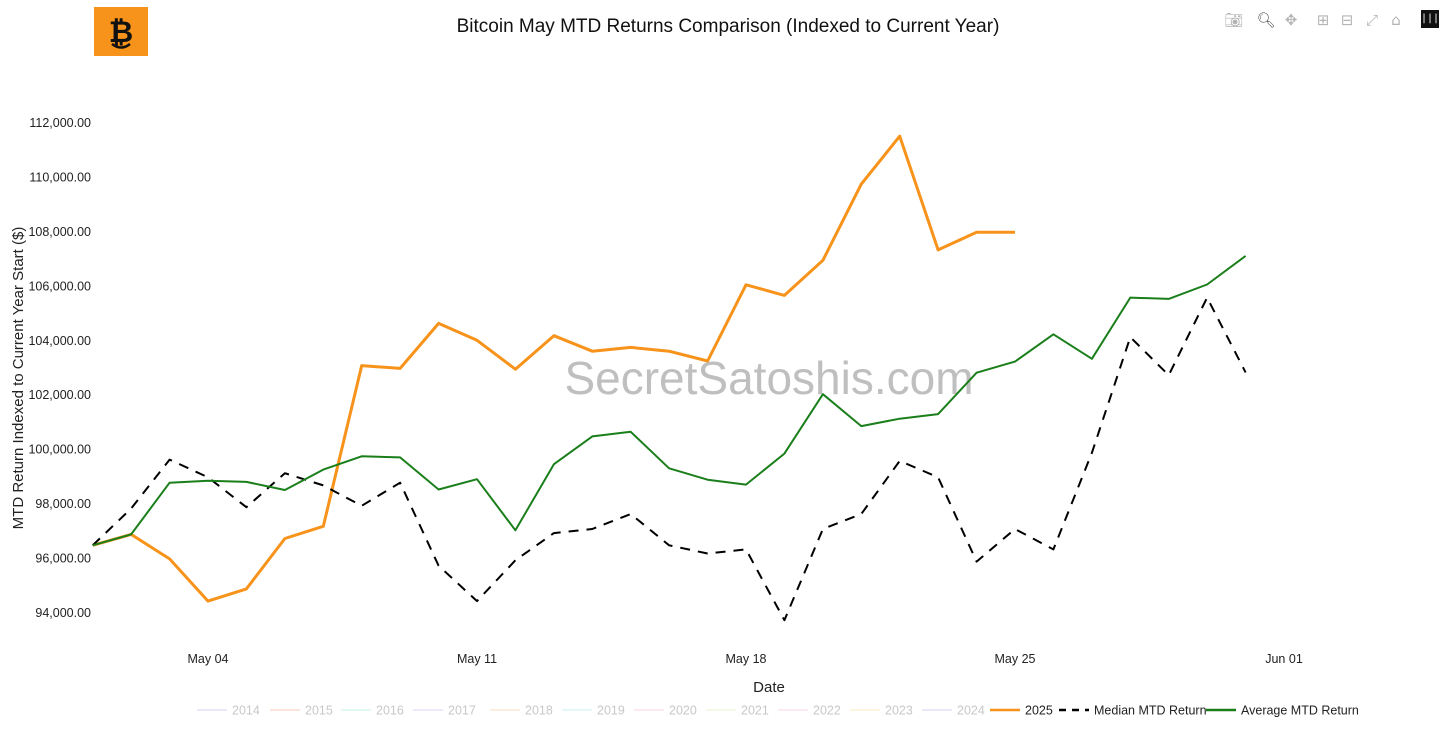 This screenshot has width=1456, height=733. Describe the element at coordinates (1021, 711) in the screenshot. I see `legend-item-2025: 2025` at that location.